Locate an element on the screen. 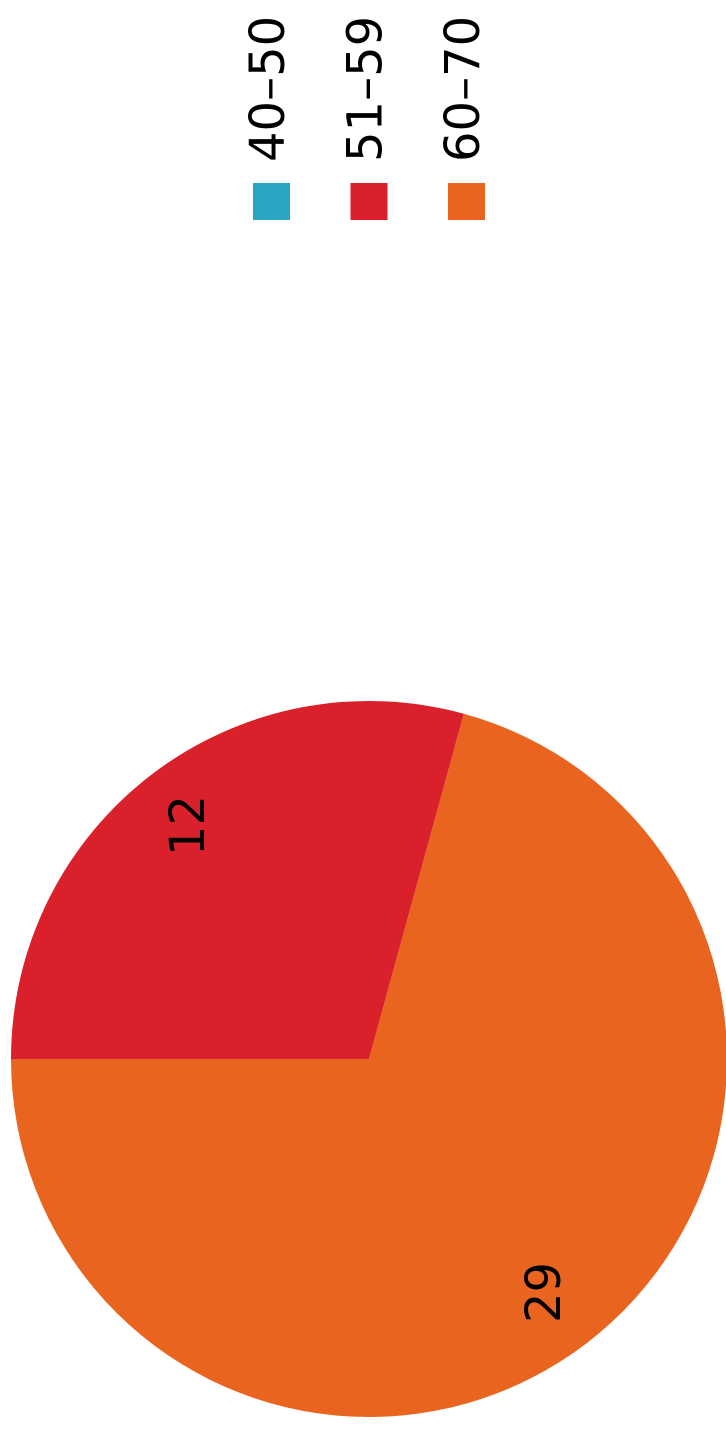 This screenshot has height=1431, width=726. slice-label: 29 is located at coordinates (544, 1292).